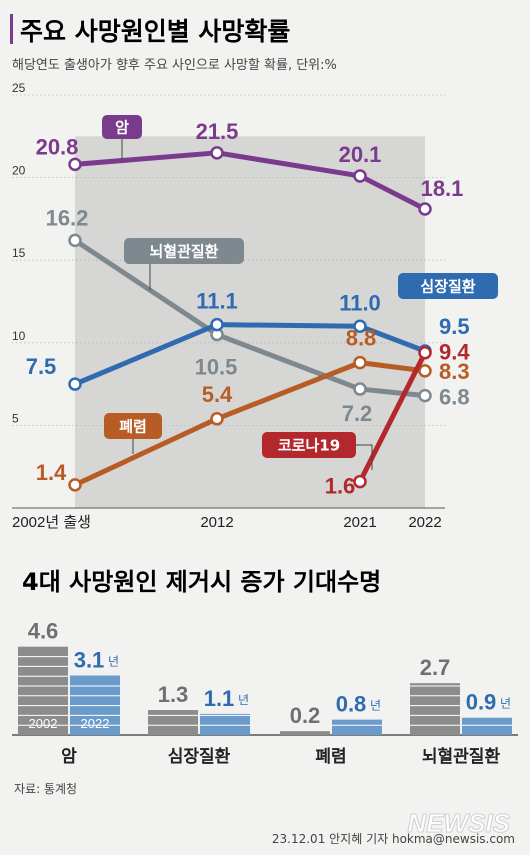 The width and height of the screenshot is (530, 855). Describe the element at coordinates (41, 366) in the screenshot. I see `data-label-heart: 7.5` at that location.